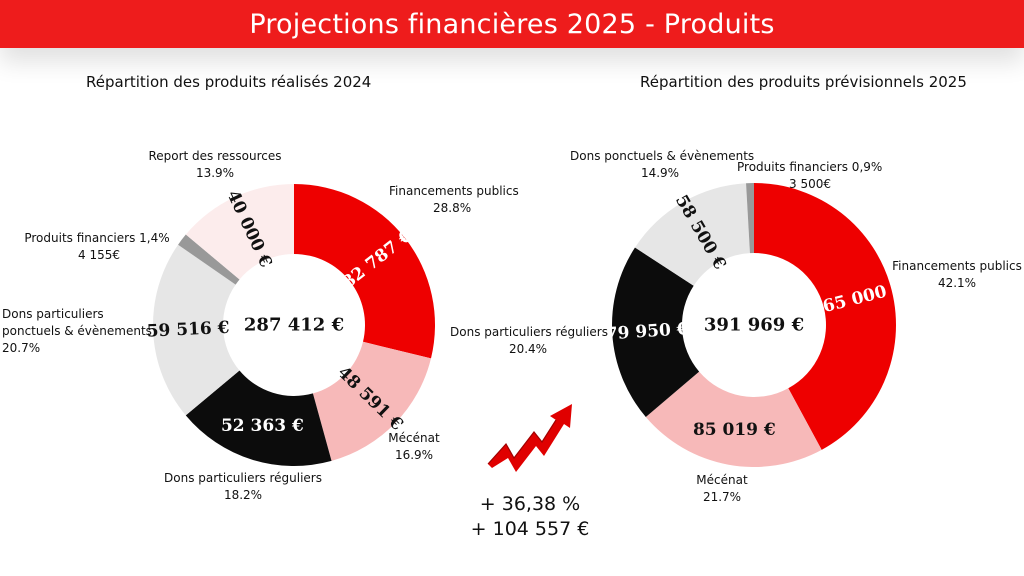 The width and height of the screenshot is (1024, 576). What do you see at coordinates (754, 325) in the screenshot?
I see `donut-total-label: 391 969 €` at bounding box center [754, 325].